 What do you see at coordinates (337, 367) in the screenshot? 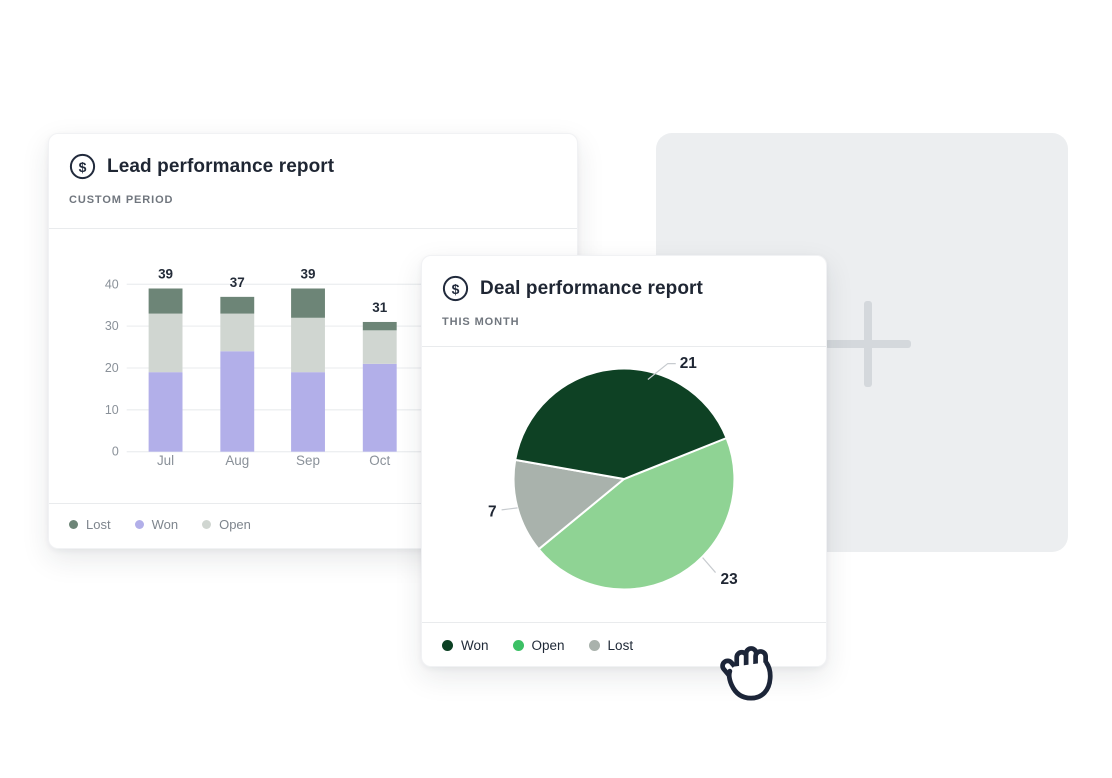
I see `stacked-bar-chart: 0 10 20 30 40 39 Jul 37 Aug 39 Sep 31 Oct` at bounding box center [337, 367].